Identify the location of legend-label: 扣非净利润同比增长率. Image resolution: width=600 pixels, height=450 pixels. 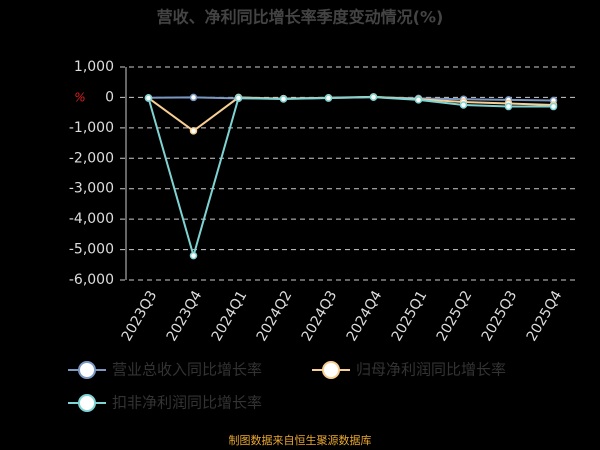
(187, 403).